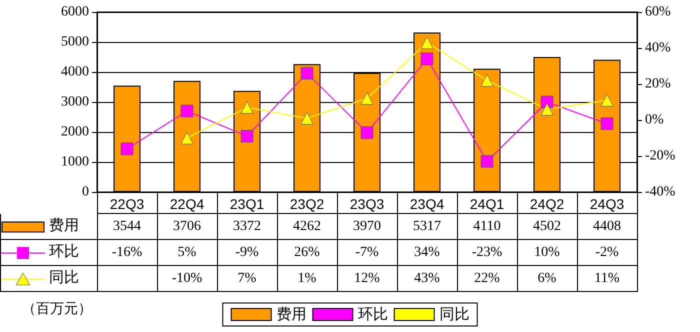 The height and width of the screenshot is (332, 700). Describe the element at coordinates (187, 204) in the screenshot. I see `x-tick-label: 22Q4` at that location.